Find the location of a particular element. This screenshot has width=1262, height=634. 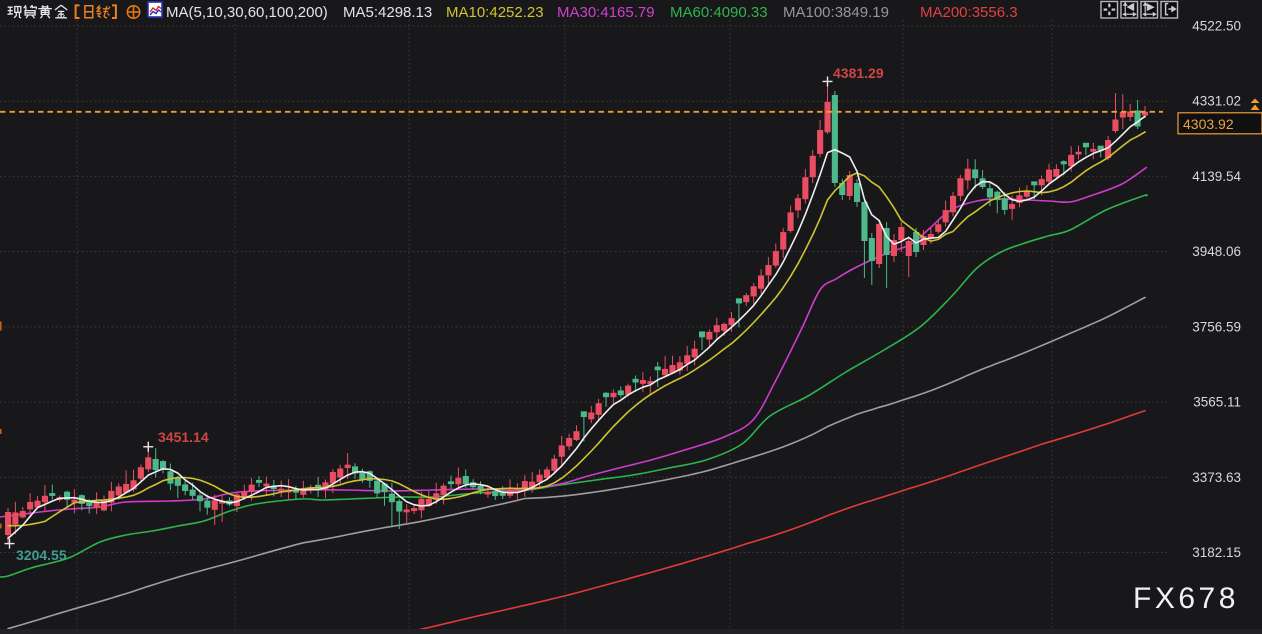

svg-text: 4331.02 is located at coordinates (1216, 101).